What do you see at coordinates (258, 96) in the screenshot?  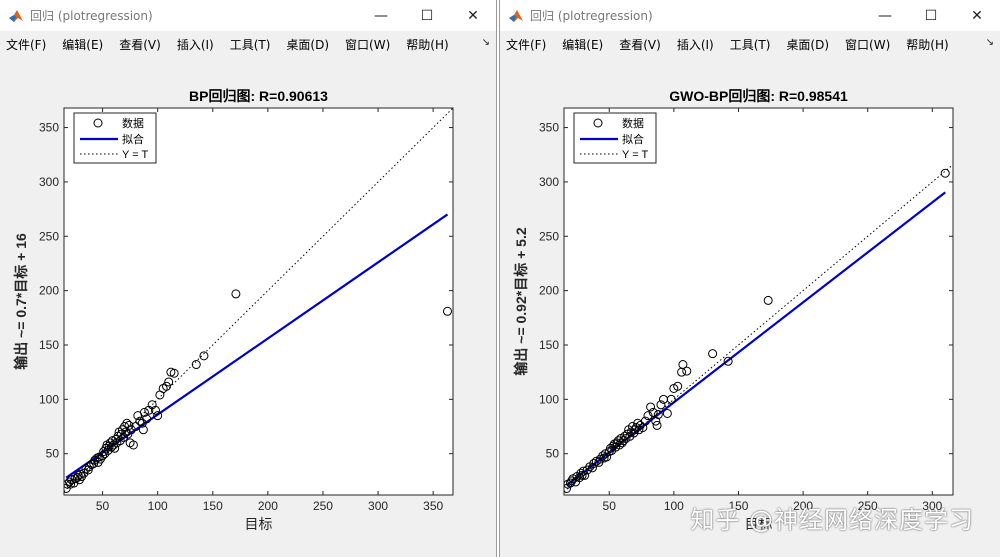 I see `chart-title: BP回归图: R=0.90613` at bounding box center [258, 96].